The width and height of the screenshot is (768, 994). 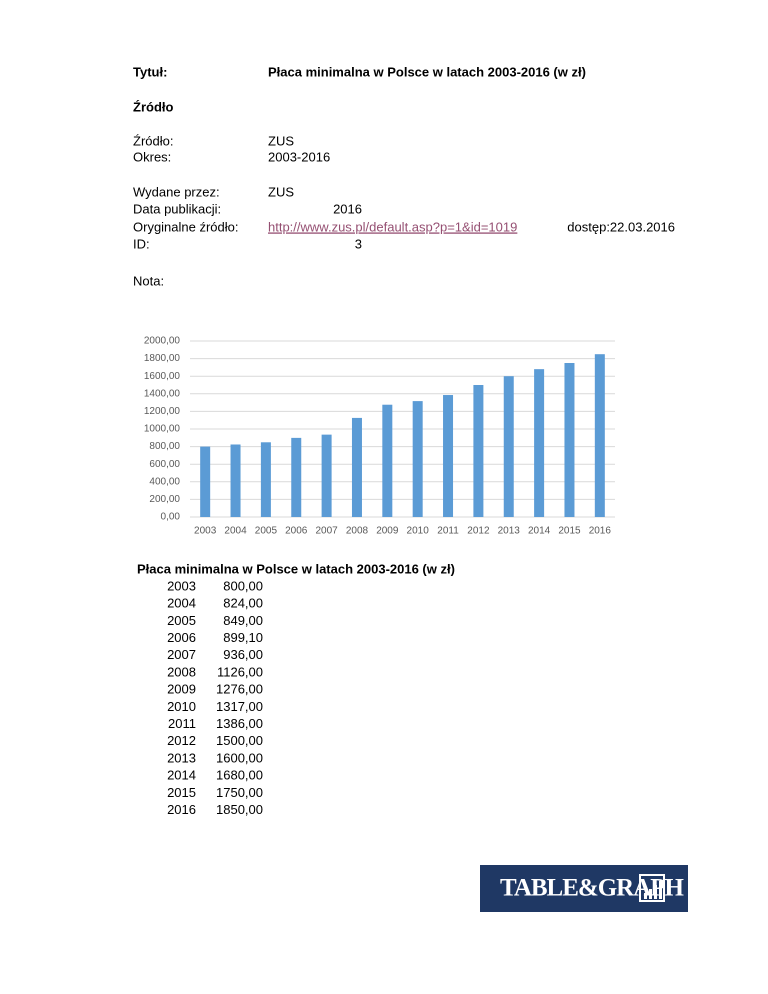 What do you see at coordinates (162, 411) in the screenshot?
I see `y-tick-label: 1200,00` at bounding box center [162, 411].